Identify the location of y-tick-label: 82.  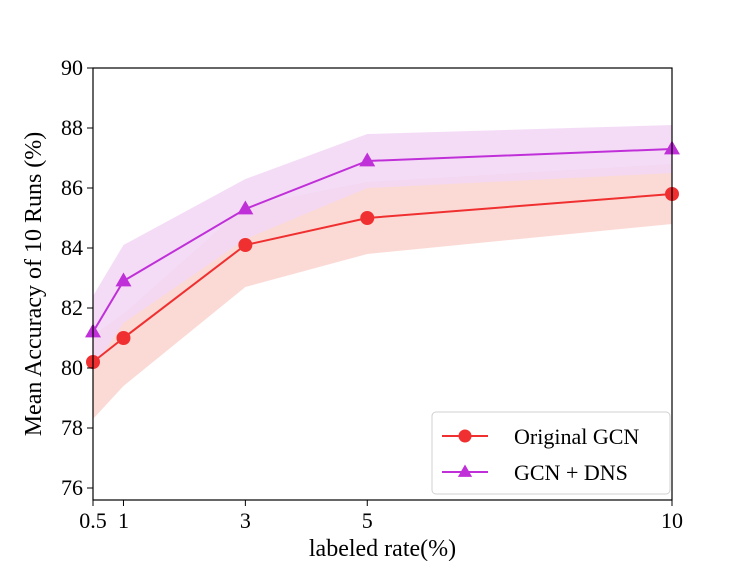
(72, 307).